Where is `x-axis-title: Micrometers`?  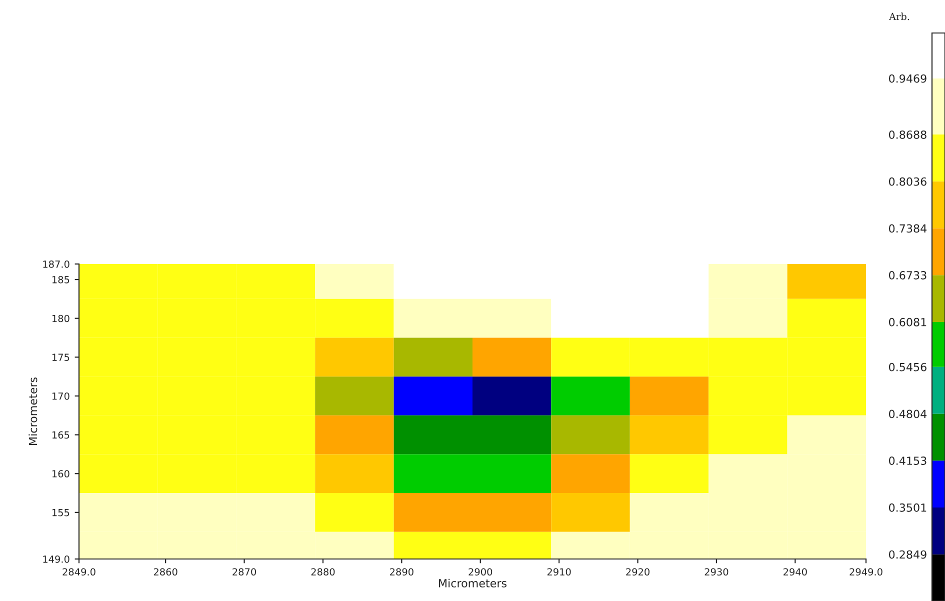
x-axis-title: Micrometers is located at coordinates (473, 583).